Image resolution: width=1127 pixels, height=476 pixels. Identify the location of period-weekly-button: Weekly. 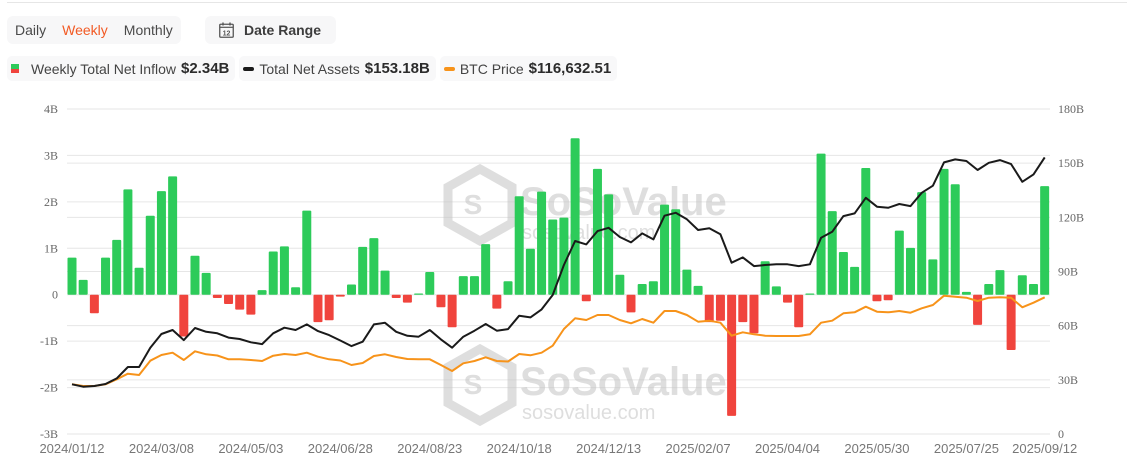
(85, 30).